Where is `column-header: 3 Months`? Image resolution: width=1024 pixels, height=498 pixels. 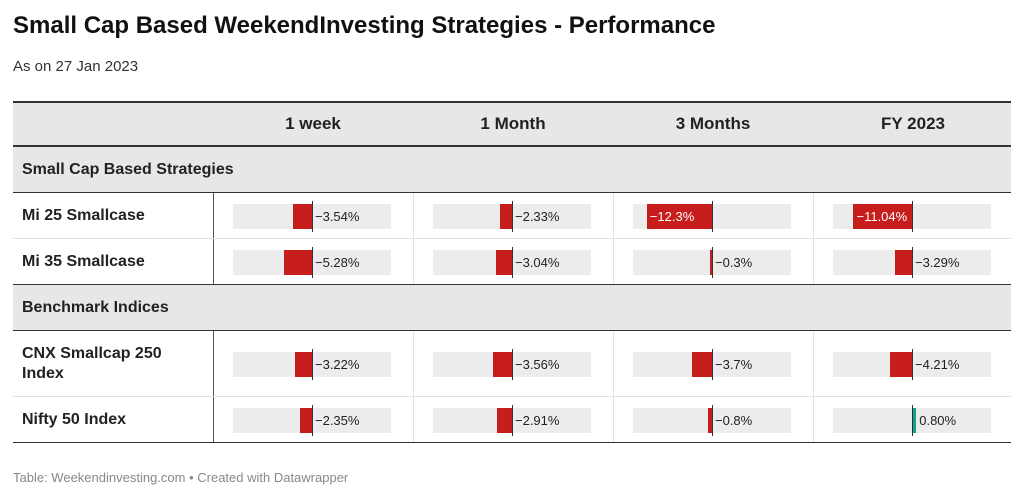 column-header: 3 Months is located at coordinates (713, 123).